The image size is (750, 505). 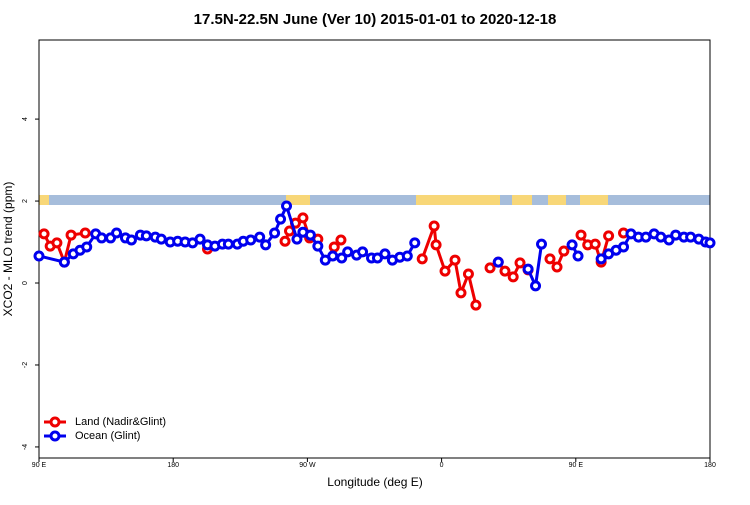 What do you see at coordinates (8, 249) in the screenshot?
I see `y-axis-label: XCO2 - MLO trend (ppm)` at bounding box center [8, 249].